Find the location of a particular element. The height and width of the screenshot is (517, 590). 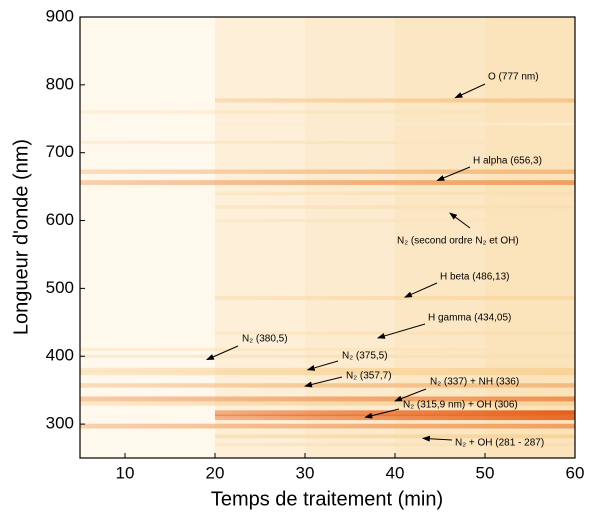

y-tick-label: 600 is located at coordinates (60, 219).